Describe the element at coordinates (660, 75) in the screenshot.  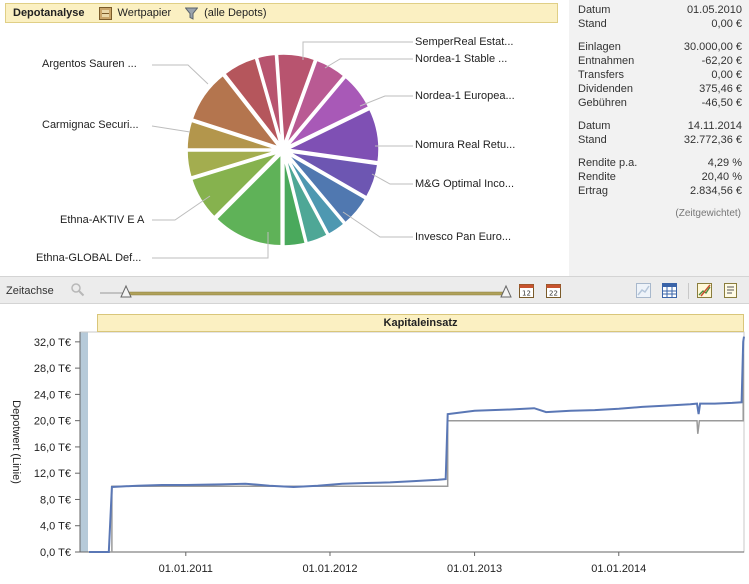
I see `stat-transfers: Transfers 0,00 €` at that location.